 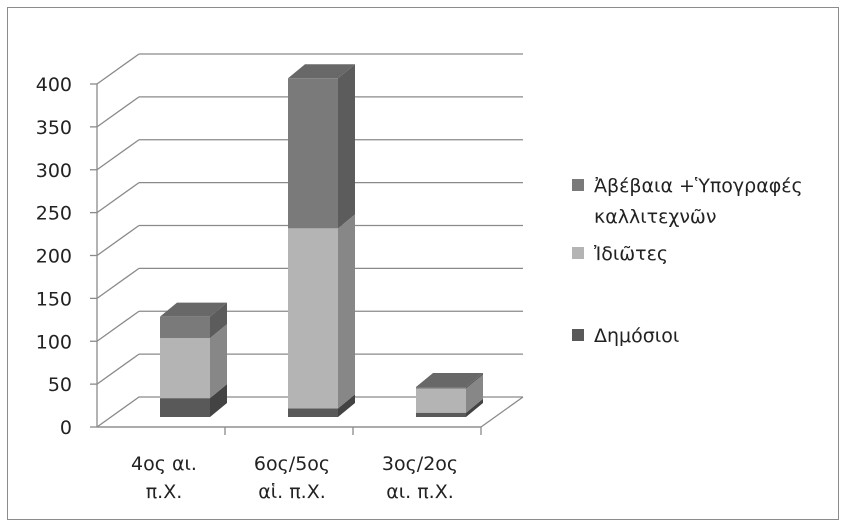 I want to click on legend-label: Ἰδιῶτες, so click(x=631, y=254).